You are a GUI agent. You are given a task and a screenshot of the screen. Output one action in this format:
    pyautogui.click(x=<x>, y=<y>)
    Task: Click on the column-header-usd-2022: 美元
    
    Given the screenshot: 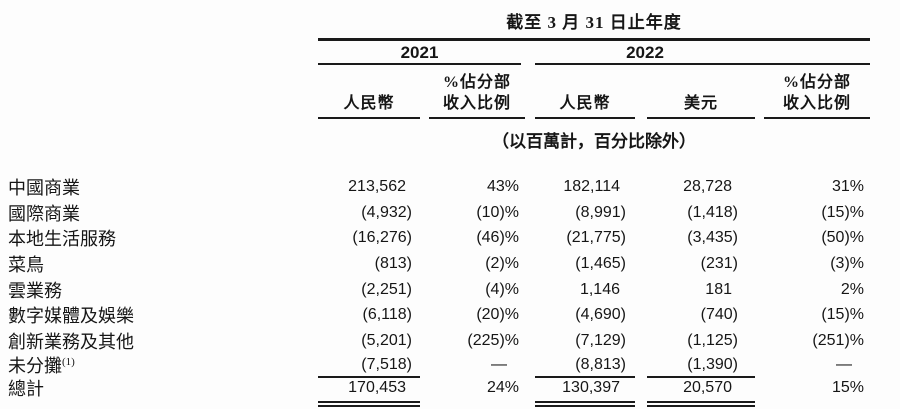 What is the action you would take?
    pyautogui.click(x=701, y=92)
    